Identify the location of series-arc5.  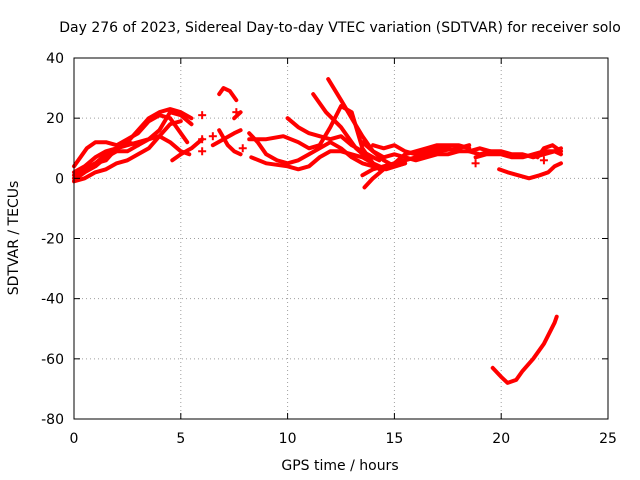
(133, 142).